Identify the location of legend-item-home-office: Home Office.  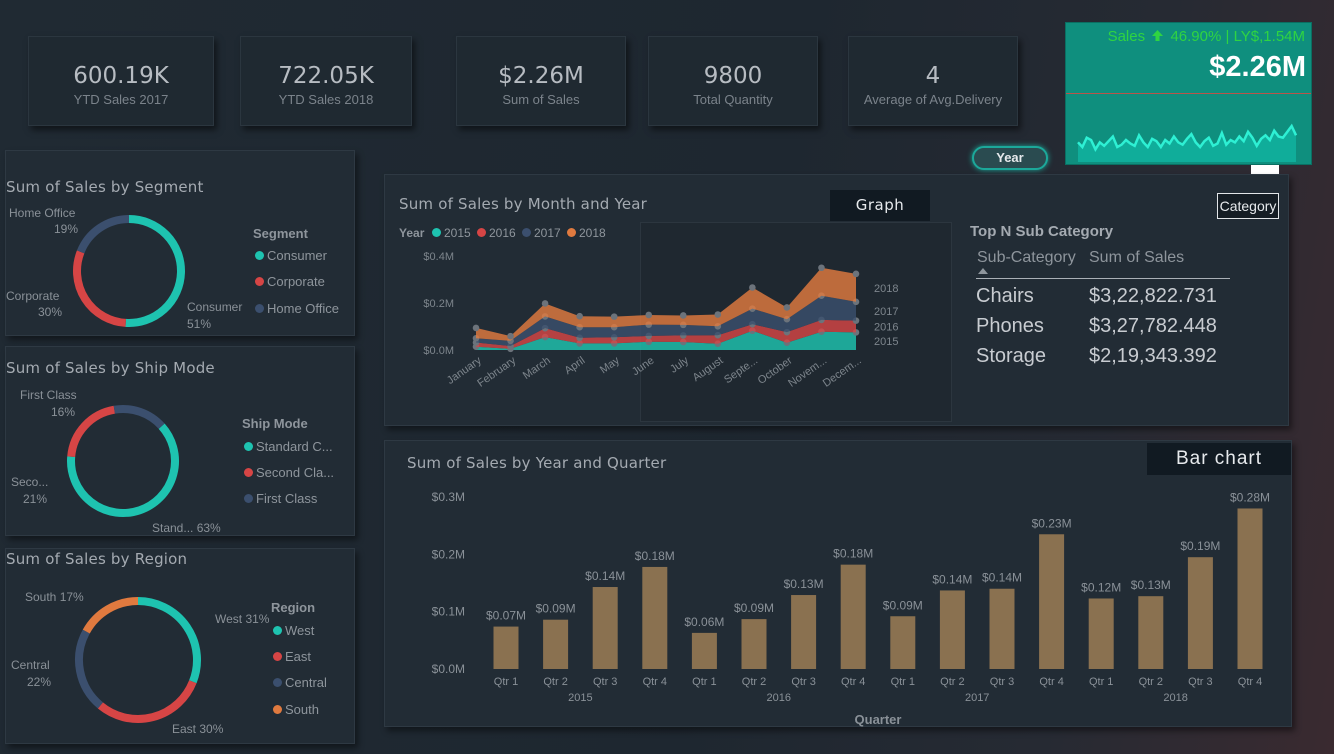
(297, 308).